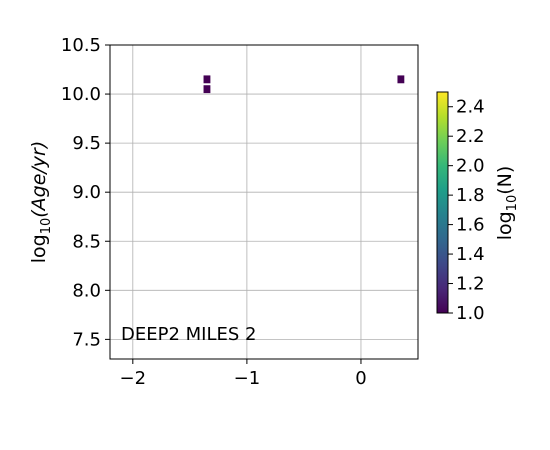 The image size is (550, 450). What do you see at coordinates (466, 210) in the screenshot?
I see `colorbar-ticks: 1.0 1.2 1.4 1.6 1.8 2.0 2.2 2.4` at bounding box center [466, 210].